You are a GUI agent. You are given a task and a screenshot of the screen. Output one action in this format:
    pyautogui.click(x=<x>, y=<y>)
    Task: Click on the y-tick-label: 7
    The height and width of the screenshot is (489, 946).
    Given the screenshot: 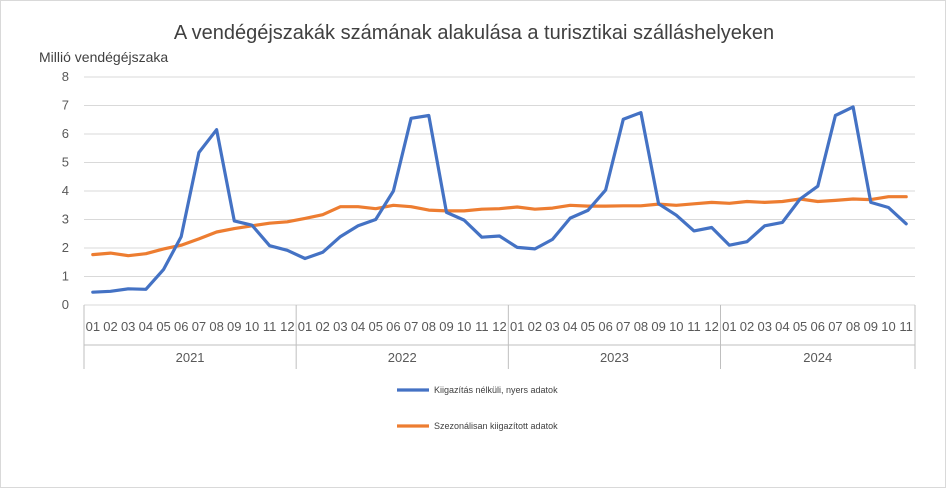 What is the action you would take?
    pyautogui.click(x=65, y=105)
    